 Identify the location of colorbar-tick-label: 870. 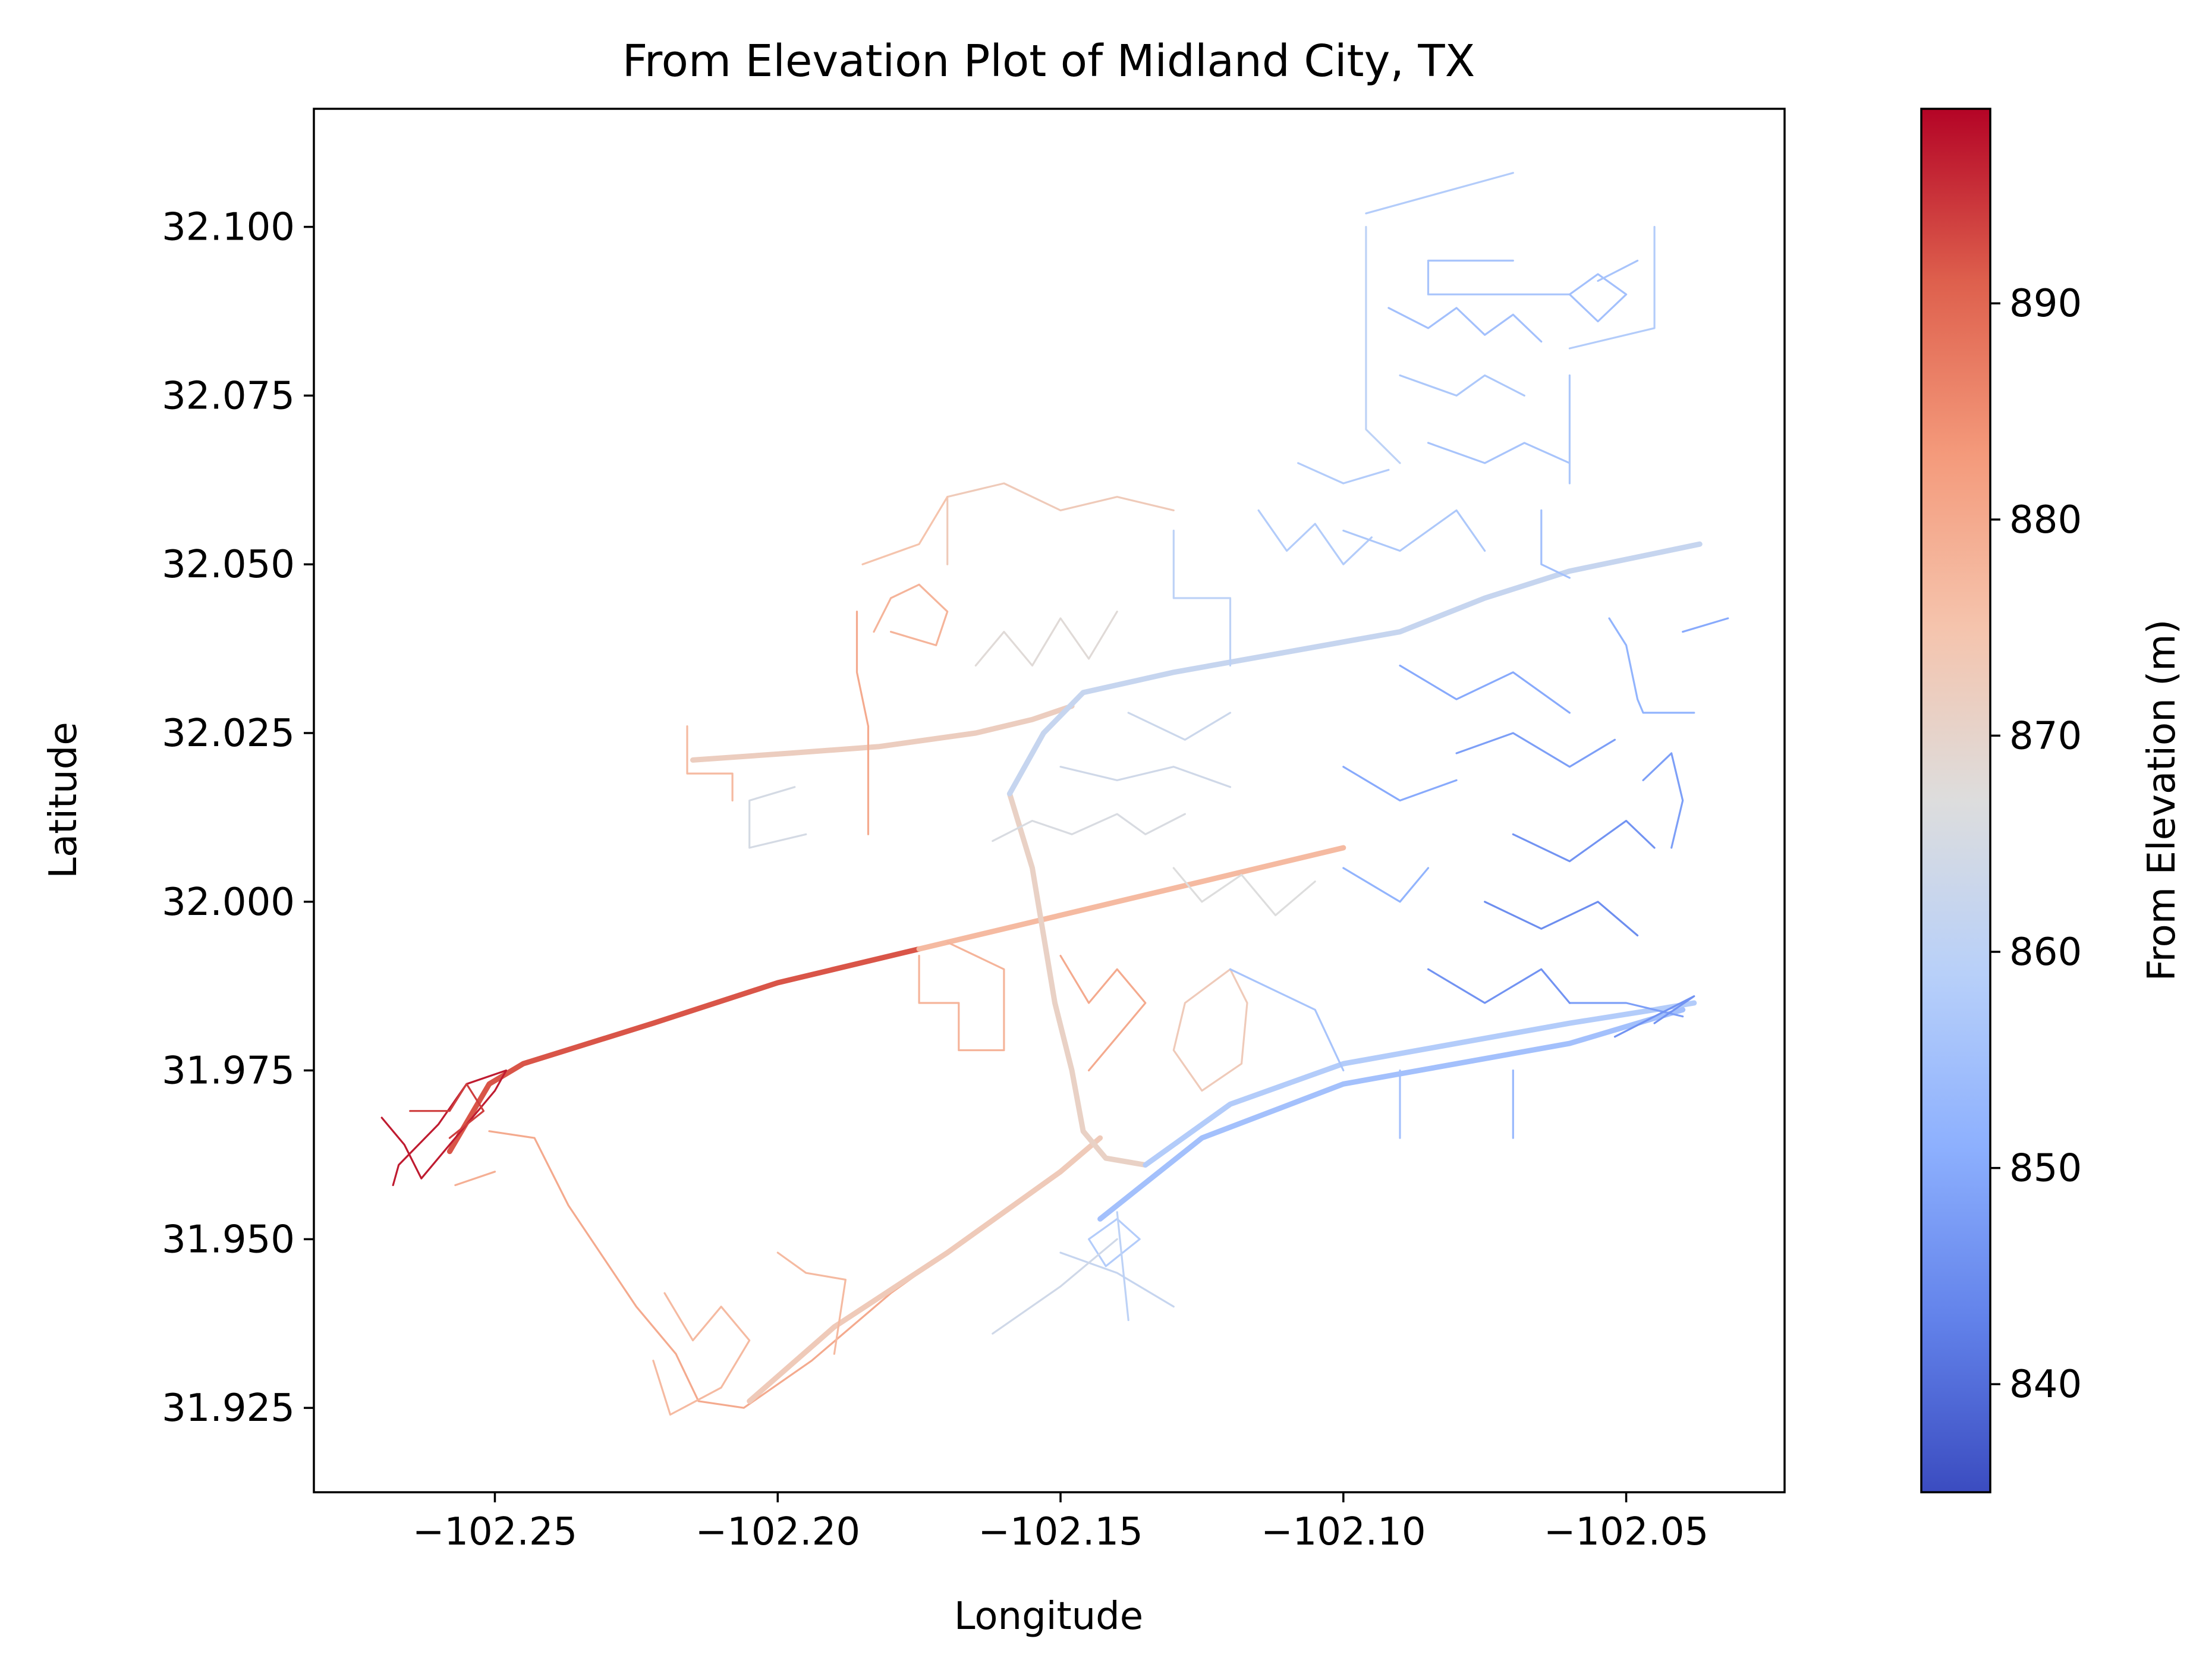
(2046, 736).